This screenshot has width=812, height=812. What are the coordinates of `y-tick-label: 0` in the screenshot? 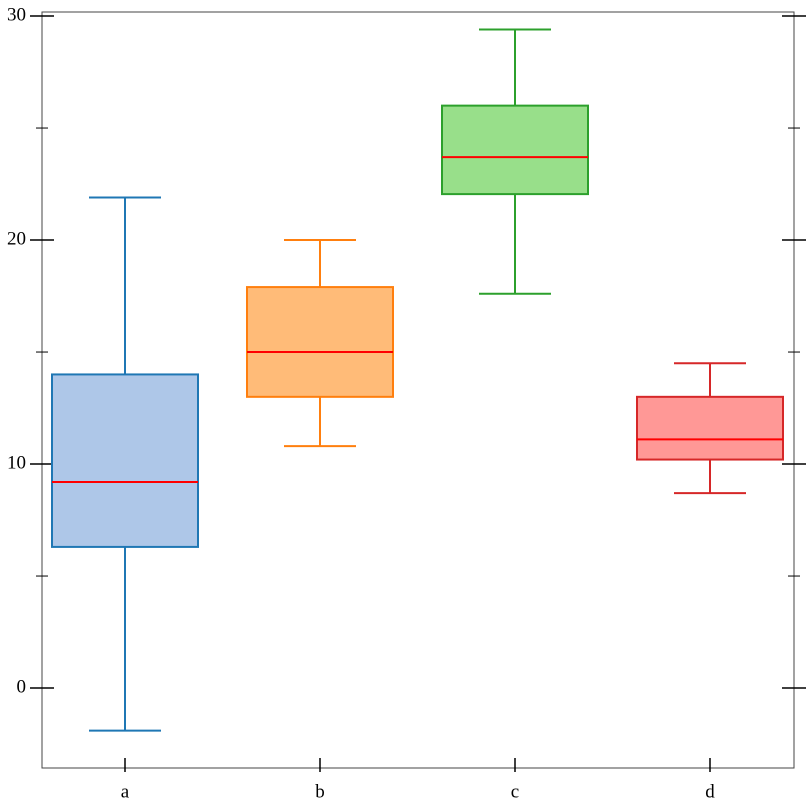 It's located at (22, 686).